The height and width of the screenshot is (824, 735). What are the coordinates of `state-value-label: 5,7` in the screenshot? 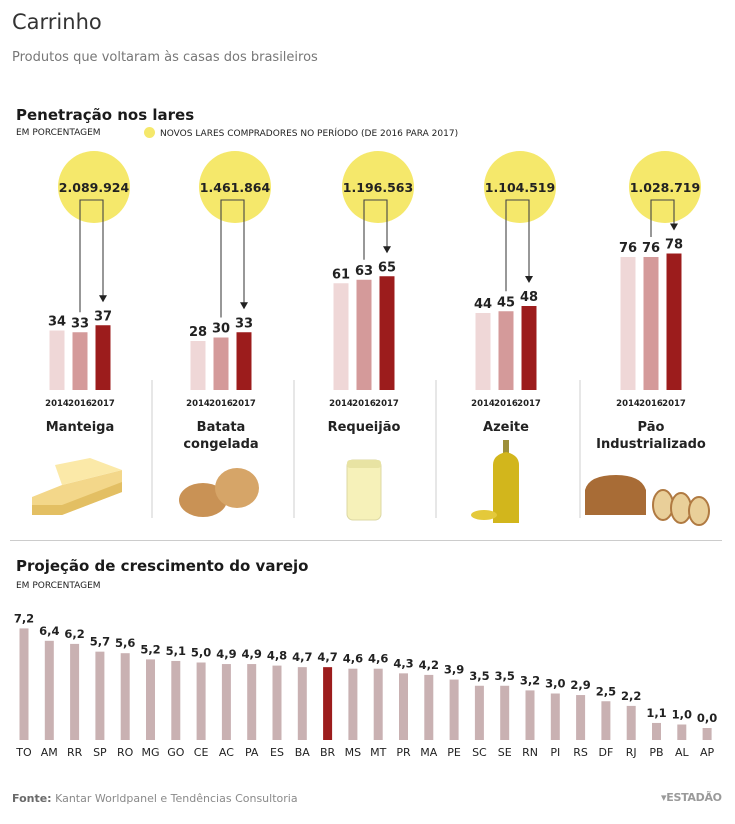 It's located at (100, 642).